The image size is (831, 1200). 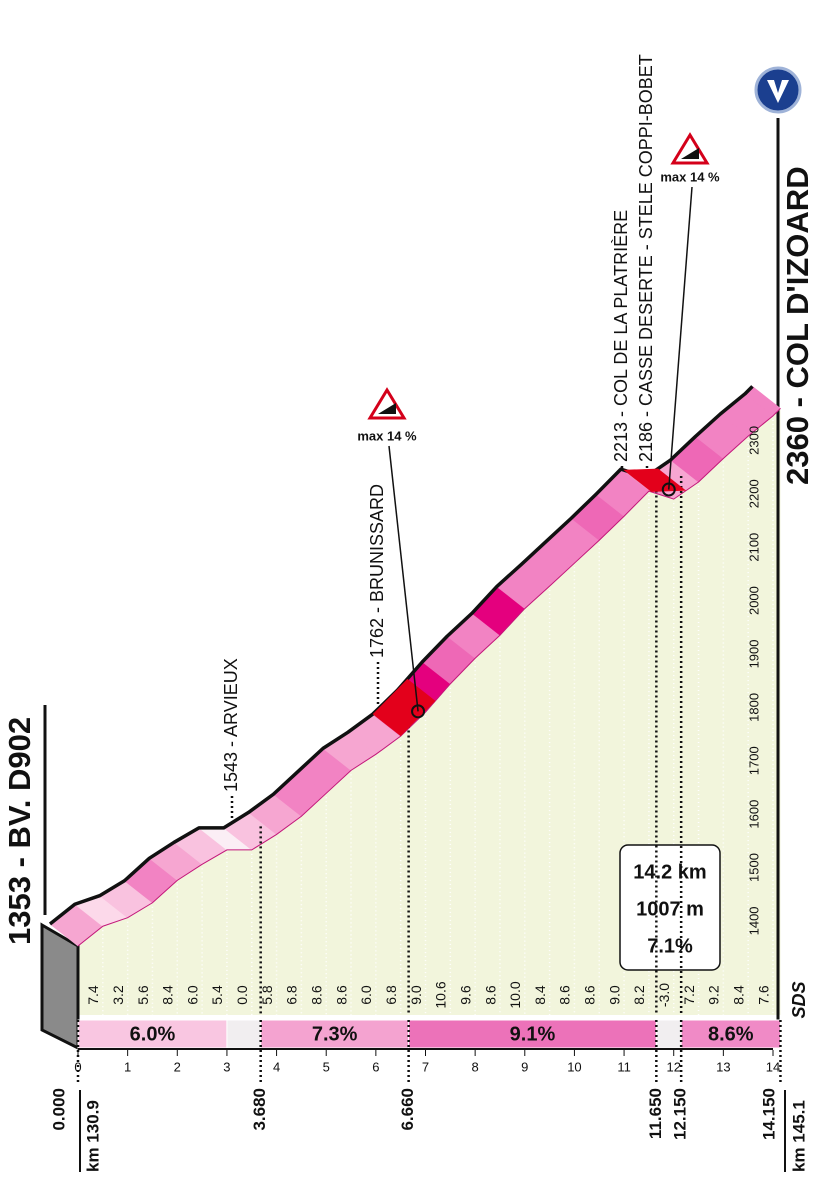 What do you see at coordinates (753, 653) in the screenshot?
I see `y-tick-label: 1900` at bounding box center [753, 653].